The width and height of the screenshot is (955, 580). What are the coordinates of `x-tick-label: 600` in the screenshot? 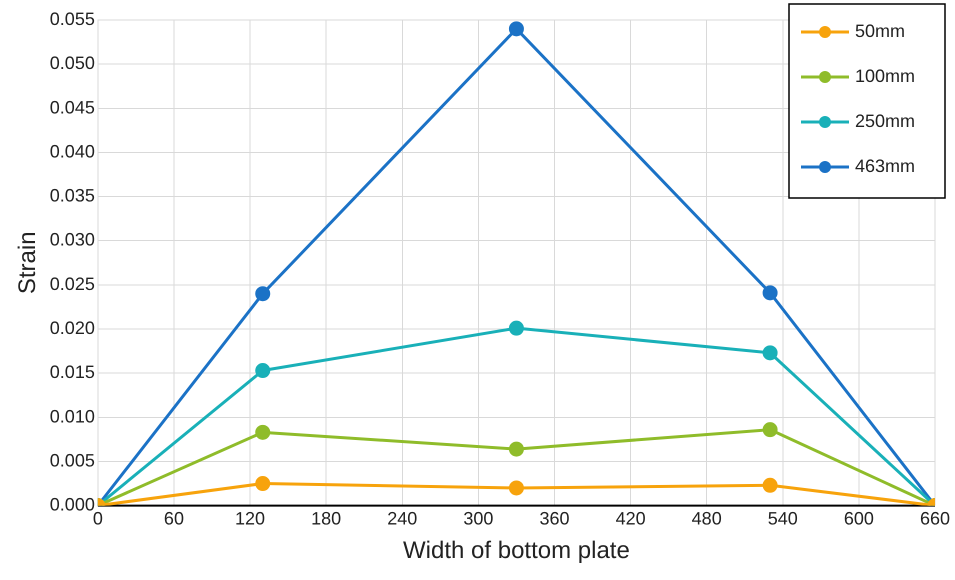 It's located at (859, 518).